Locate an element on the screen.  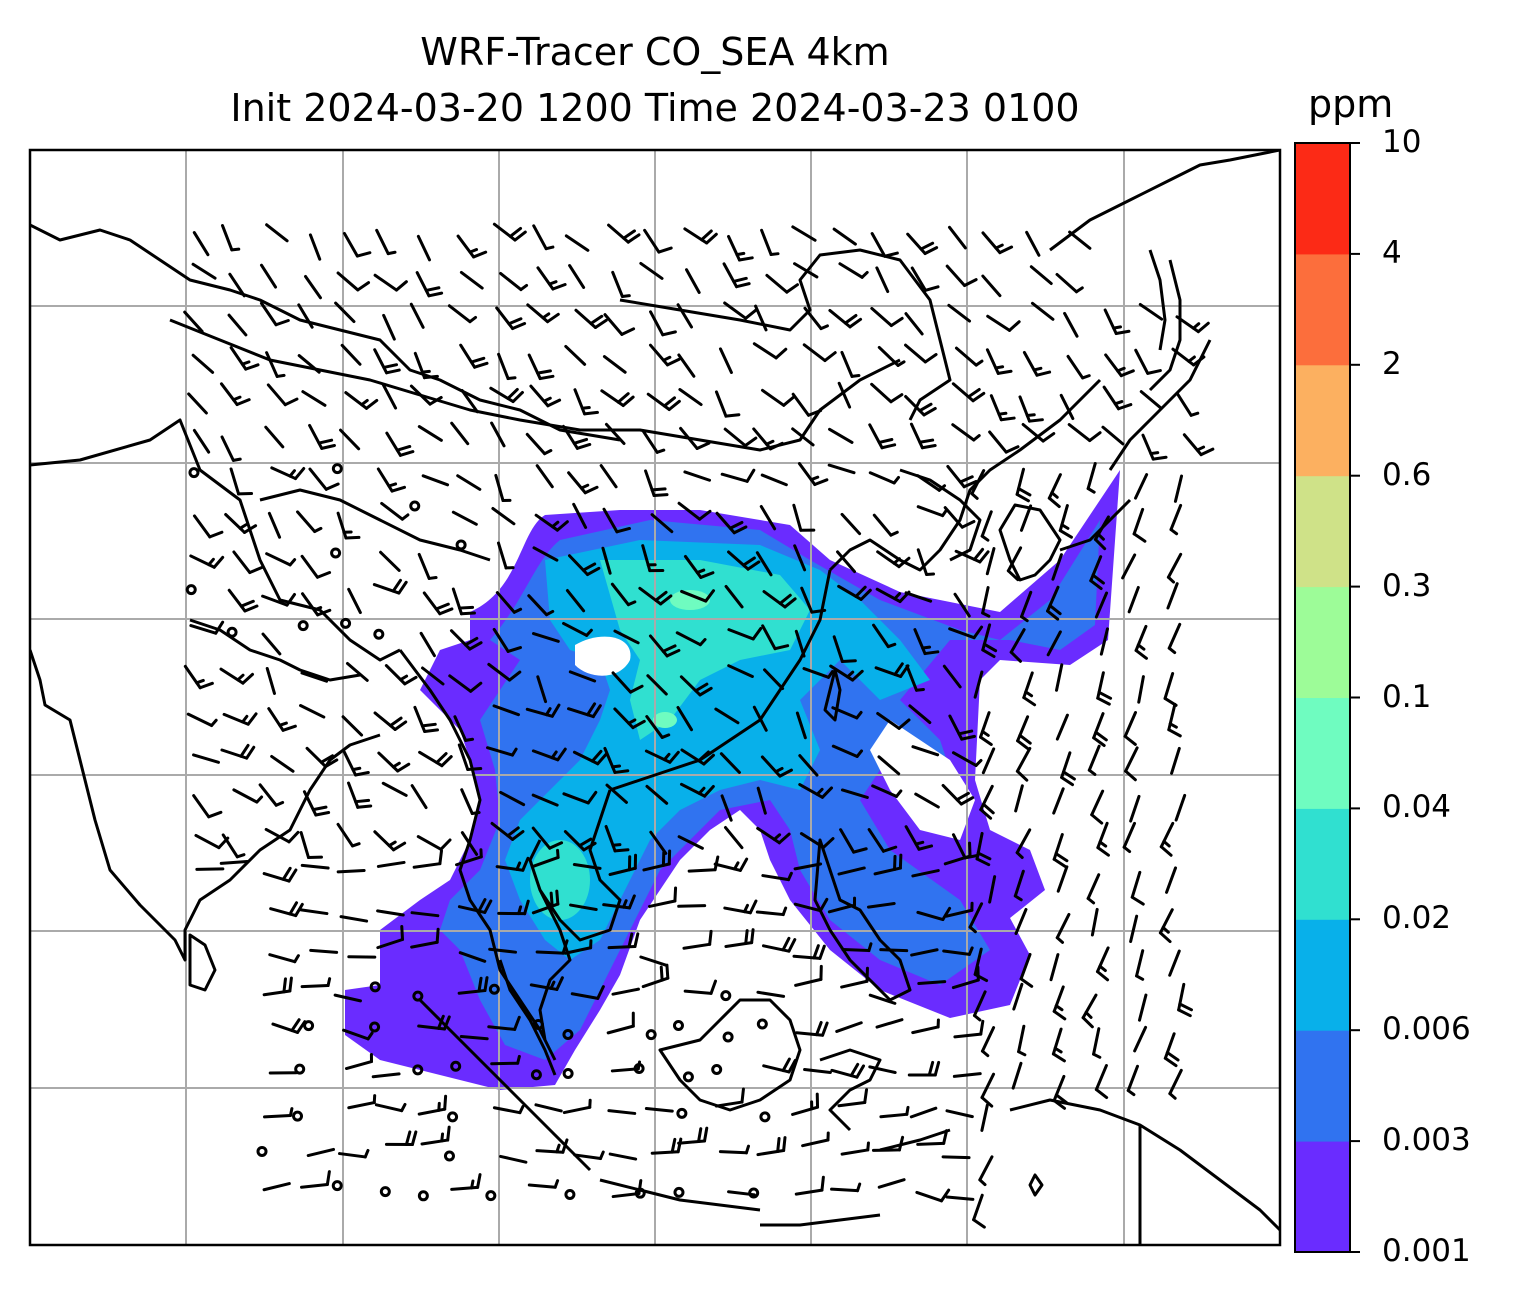
colorbar-tick-label: 0.04 is located at coordinates (1417, 807).